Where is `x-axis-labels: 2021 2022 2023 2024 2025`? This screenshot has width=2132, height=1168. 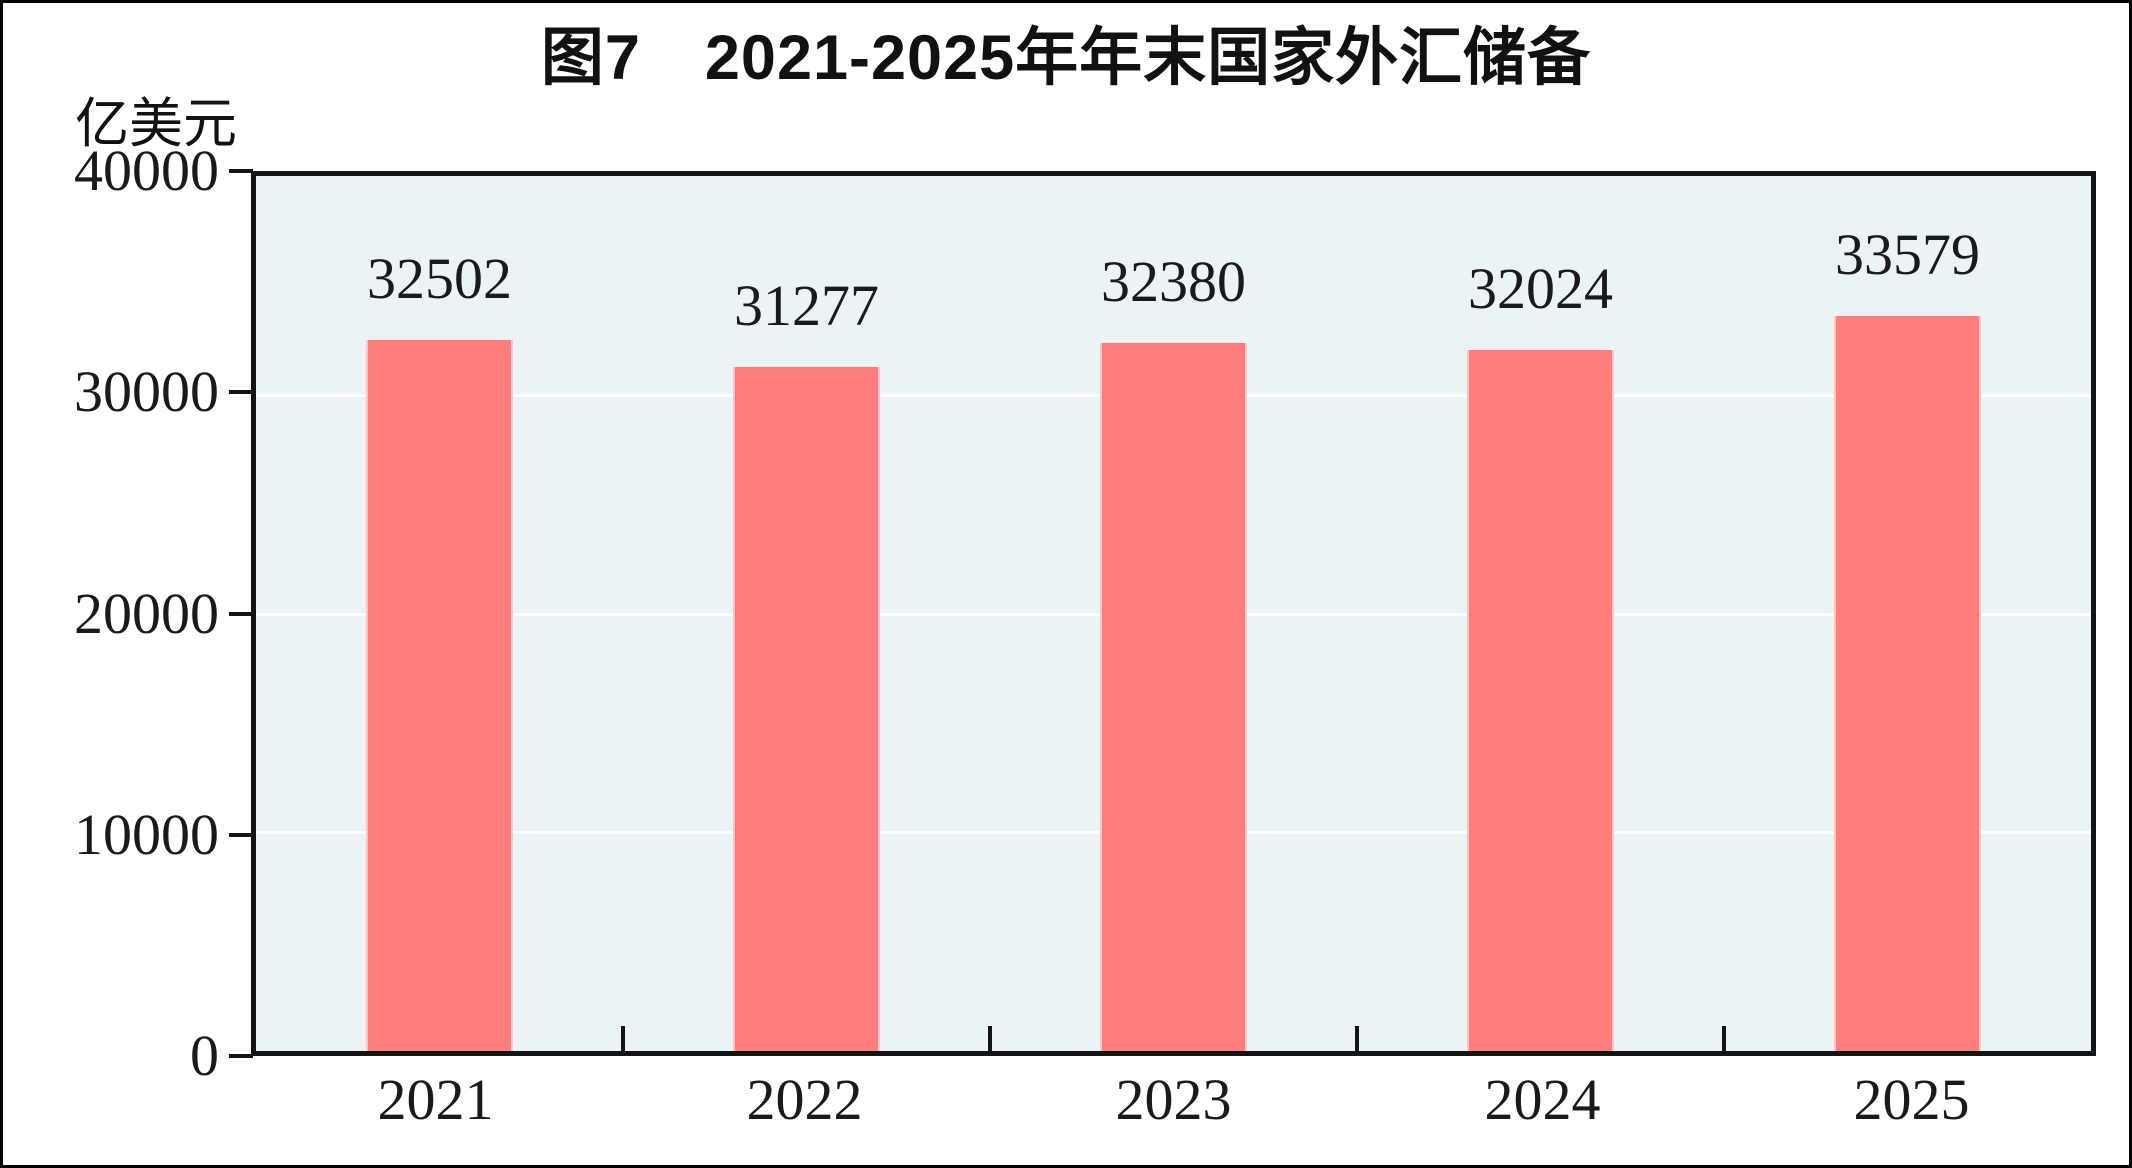
x-axis-labels: 2021 2022 2023 2024 2025 is located at coordinates (1173, 1100).